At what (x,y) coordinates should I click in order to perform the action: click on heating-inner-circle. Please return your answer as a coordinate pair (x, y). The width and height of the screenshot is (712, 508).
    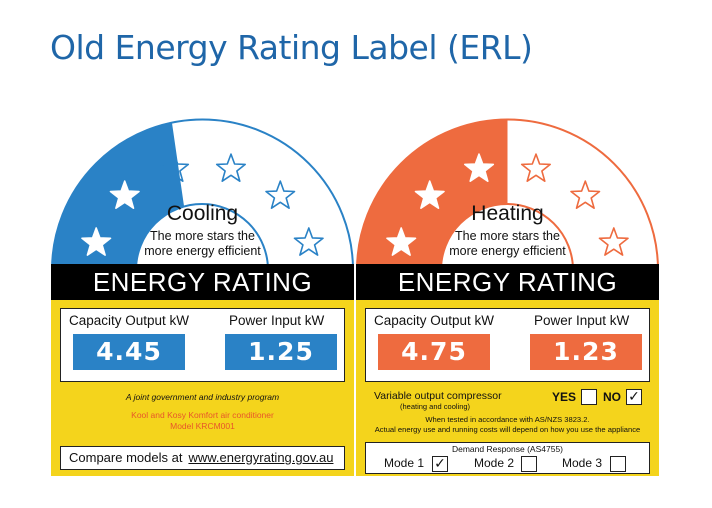
    Looking at the image, I should click on (507, 237).